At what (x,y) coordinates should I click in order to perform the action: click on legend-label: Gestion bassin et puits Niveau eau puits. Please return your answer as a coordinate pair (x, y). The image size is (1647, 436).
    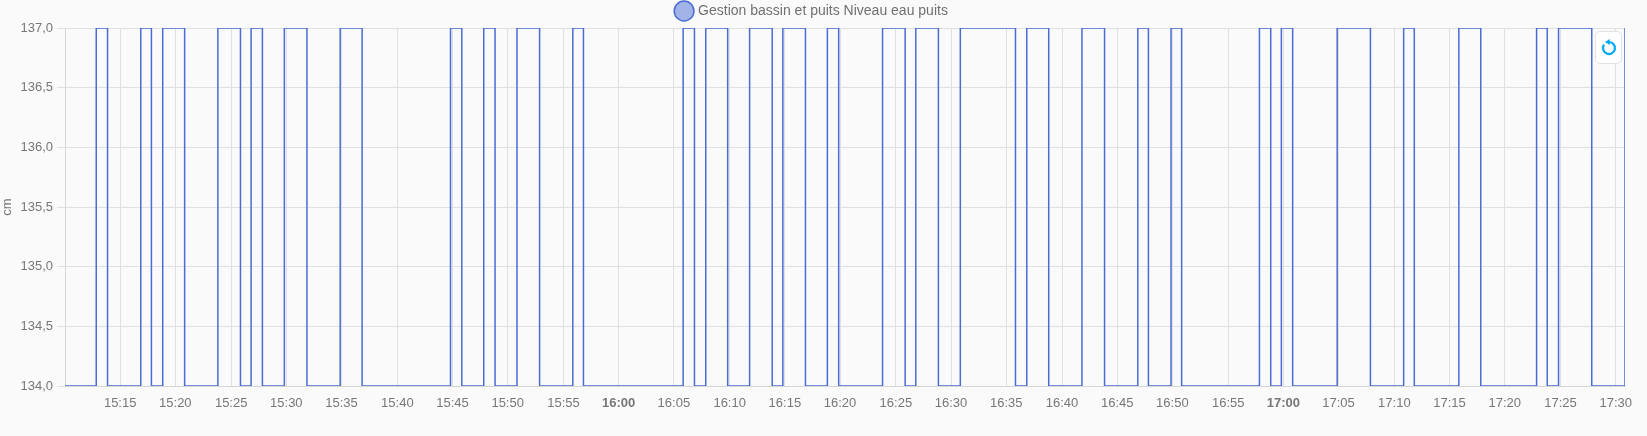
    Looking at the image, I should click on (823, 9).